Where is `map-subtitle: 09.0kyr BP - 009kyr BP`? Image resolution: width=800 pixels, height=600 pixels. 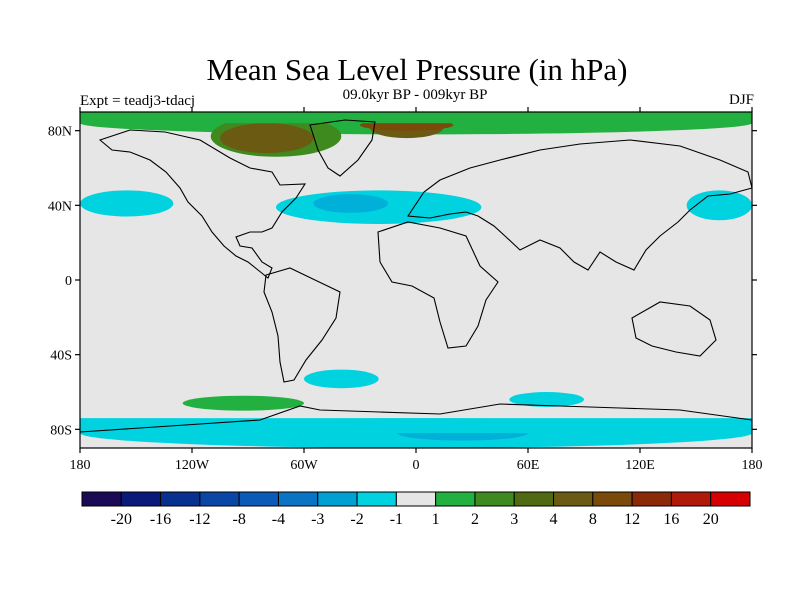
map-subtitle: 09.0kyr BP - 009kyr BP is located at coordinates (415, 95).